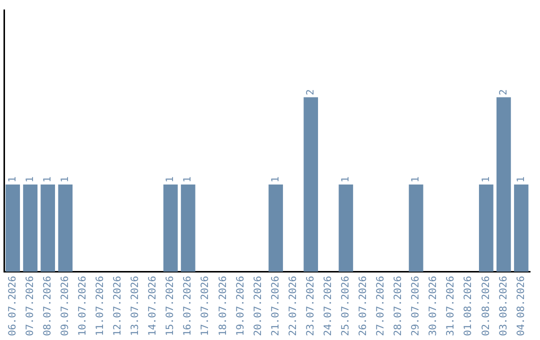 Image resolution: width=540 pixels, height=340 pixels. Describe the element at coordinates (30, 306) in the screenshot. I see `x-tick-label: 07.07.2026` at that location.